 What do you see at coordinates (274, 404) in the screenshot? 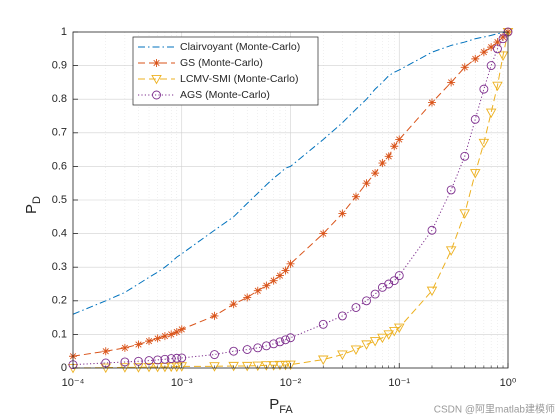
I see `x-label-main: P` at bounding box center [274, 404].